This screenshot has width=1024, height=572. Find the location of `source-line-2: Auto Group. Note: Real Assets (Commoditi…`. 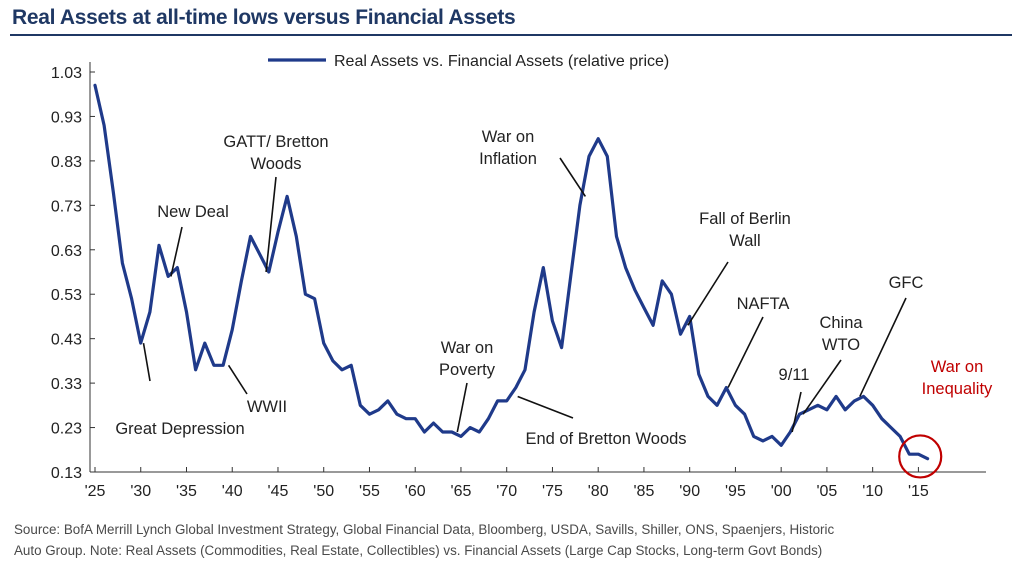

source-line-2: Auto Group. Note: Real Assets (Commoditi… is located at coordinates (418, 550).